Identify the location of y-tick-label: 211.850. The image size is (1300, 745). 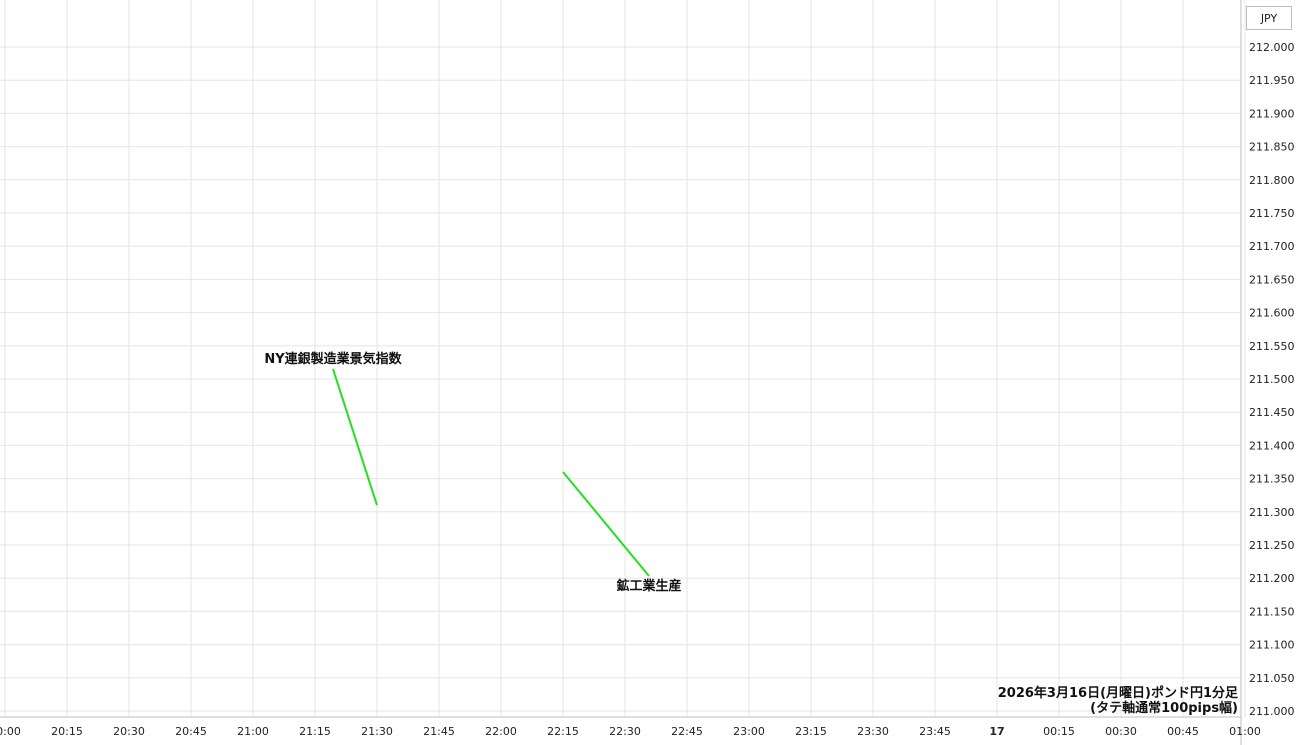
(1272, 147).